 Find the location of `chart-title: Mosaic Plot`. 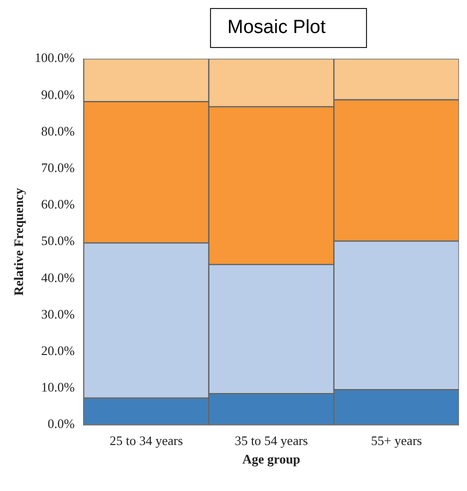

chart-title: Mosaic Plot is located at coordinates (288, 28).